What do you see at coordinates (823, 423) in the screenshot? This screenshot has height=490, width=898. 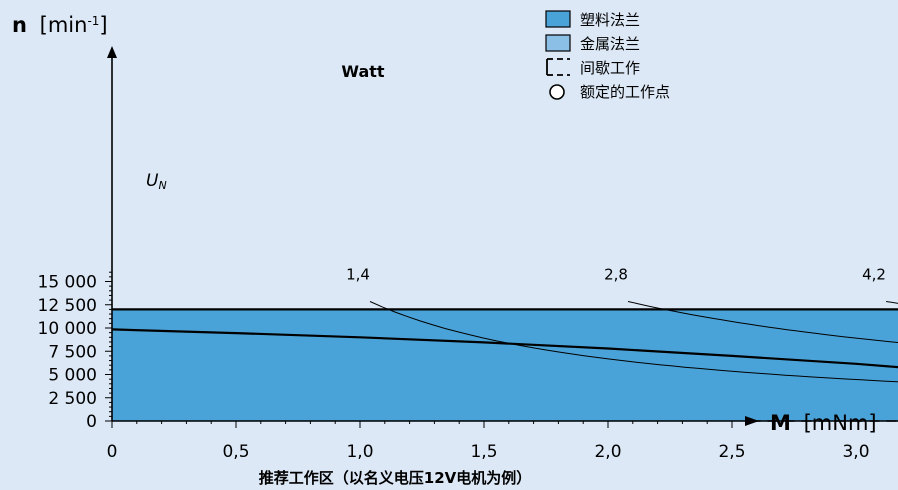 I see `x-axis-label: M [mNm]` at bounding box center [823, 423].